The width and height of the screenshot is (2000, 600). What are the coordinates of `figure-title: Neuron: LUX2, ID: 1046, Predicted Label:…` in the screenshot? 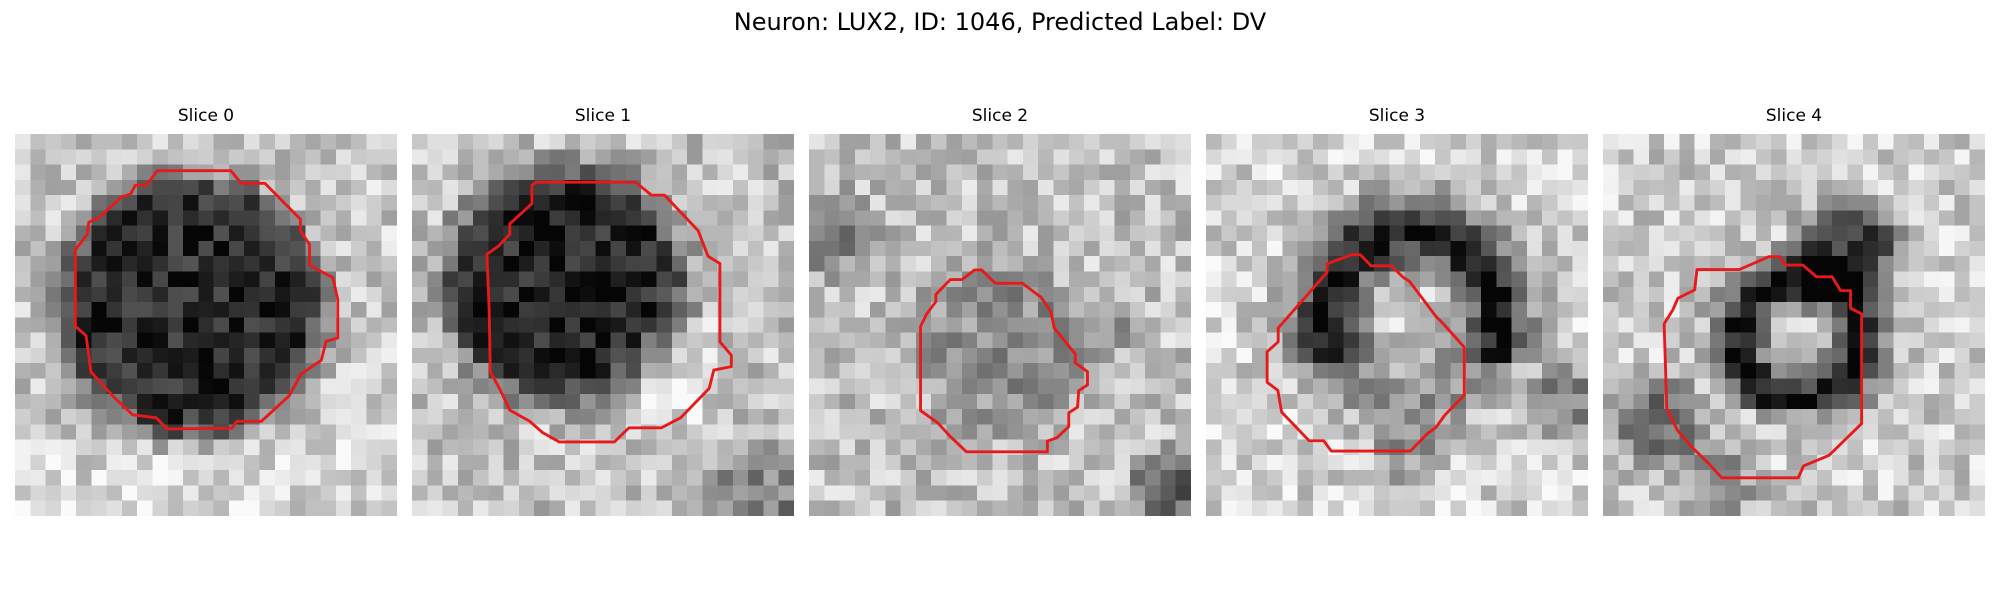 It's located at (1000, 22).